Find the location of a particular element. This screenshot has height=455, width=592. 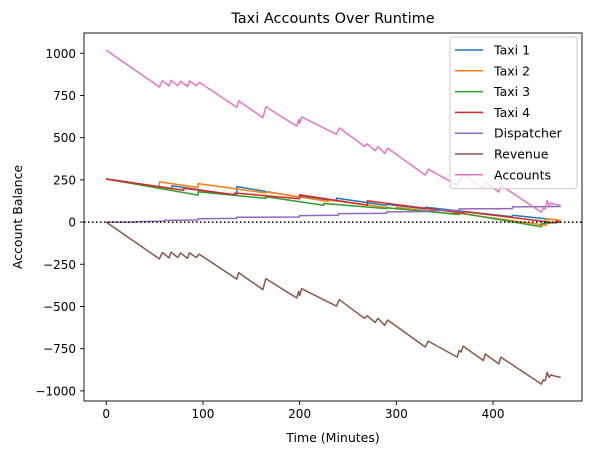

y-tick-label: 1000 is located at coordinates (60, 54).